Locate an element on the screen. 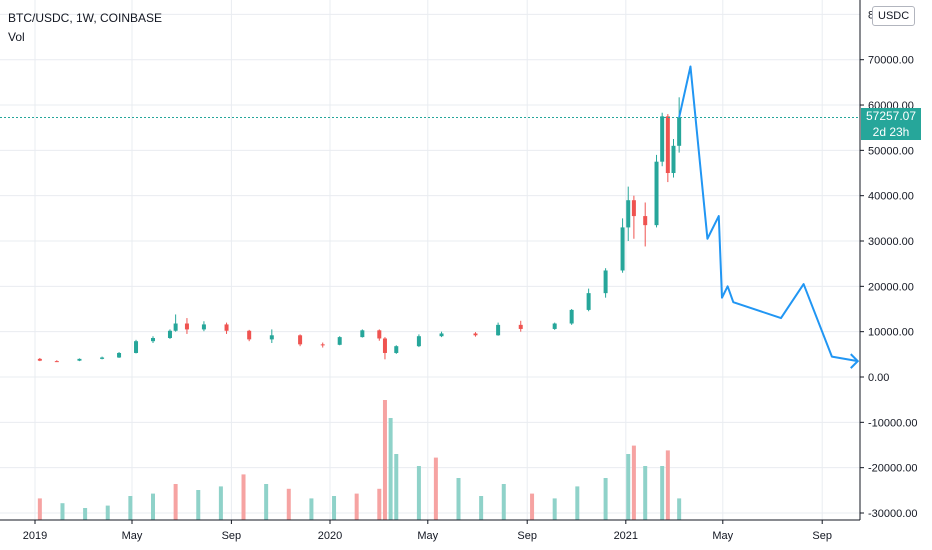 This screenshot has height=550, width=932. y-tick-label: -30000.00 is located at coordinates (893, 514).